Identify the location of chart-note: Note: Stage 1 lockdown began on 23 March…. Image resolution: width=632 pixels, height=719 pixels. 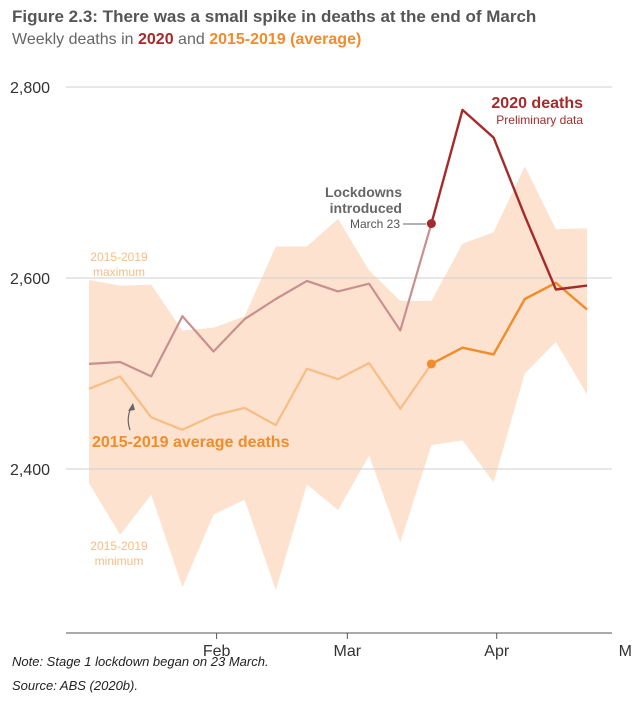
(140, 661).